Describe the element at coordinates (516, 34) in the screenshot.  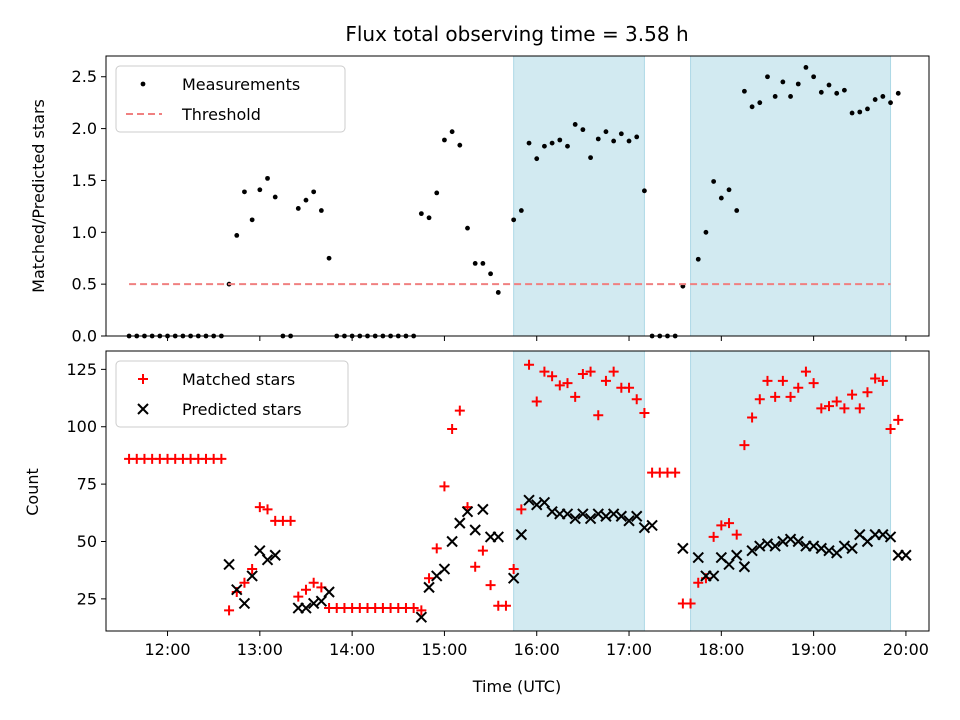
I see `chart-title: Flux total observing time = 3.58 h` at that location.